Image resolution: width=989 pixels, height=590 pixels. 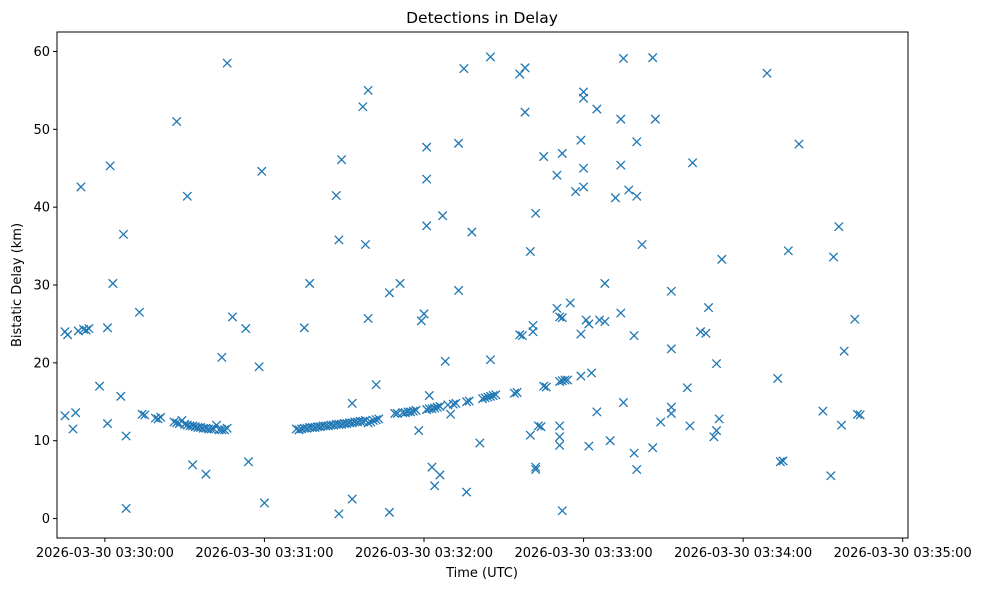 What do you see at coordinates (264, 553) in the screenshot?
I see `x-tick-label: 2026-03-30 03:31:00` at bounding box center [264, 553].